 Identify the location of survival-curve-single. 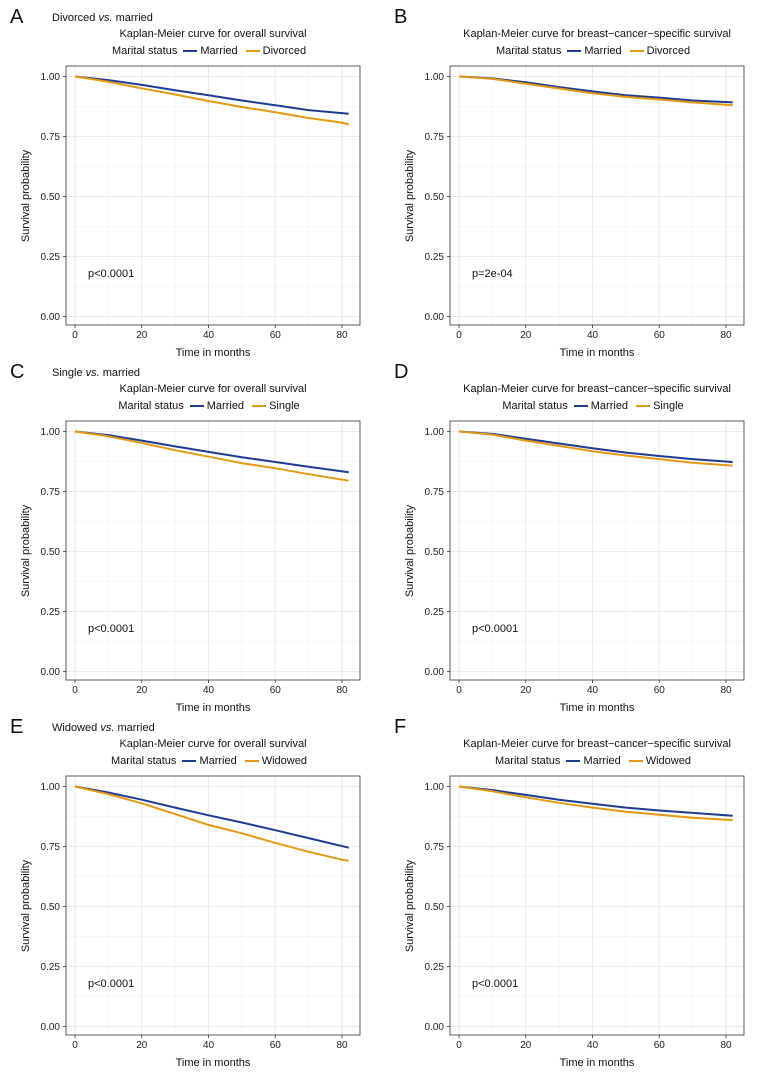
(211, 456).